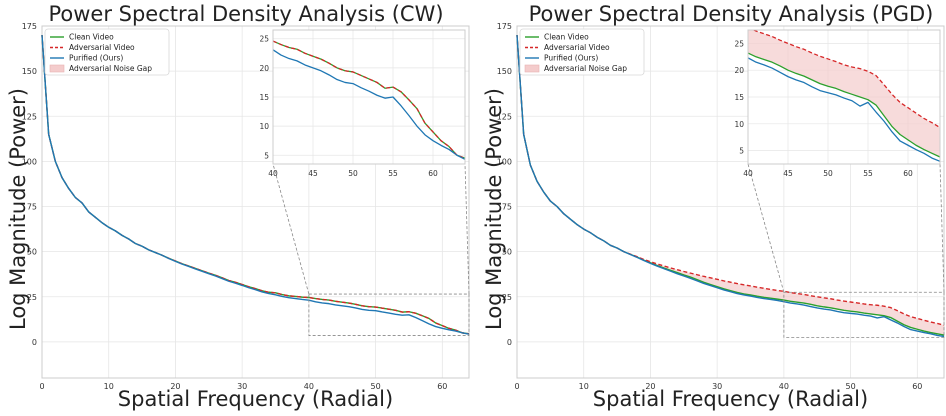 This screenshot has width=946, height=416. I want to click on inset-noise-gap-area, so click(844, 94).